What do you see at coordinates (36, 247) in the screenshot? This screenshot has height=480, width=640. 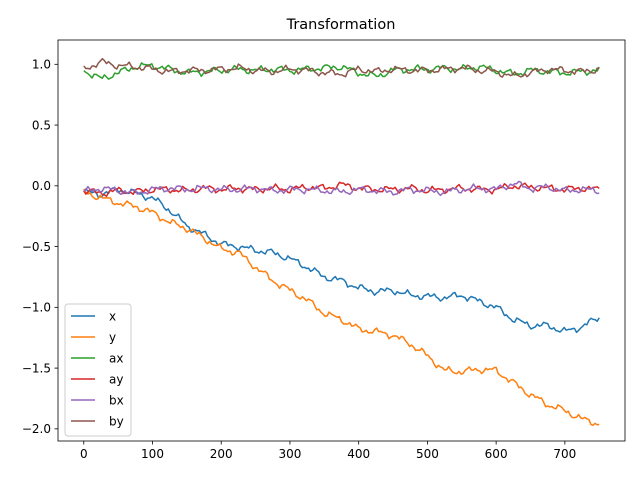 I see `y-tick-label: −0.5` at bounding box center [36, 247].